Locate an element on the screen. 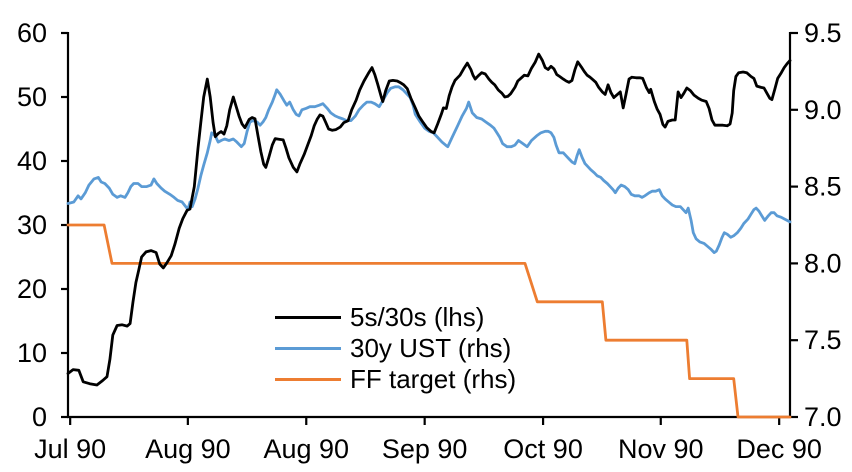 The width and height of the screenshot is (852, 472). x-axis-tick-label: Oct 90 is located at coordinates (543, 449).